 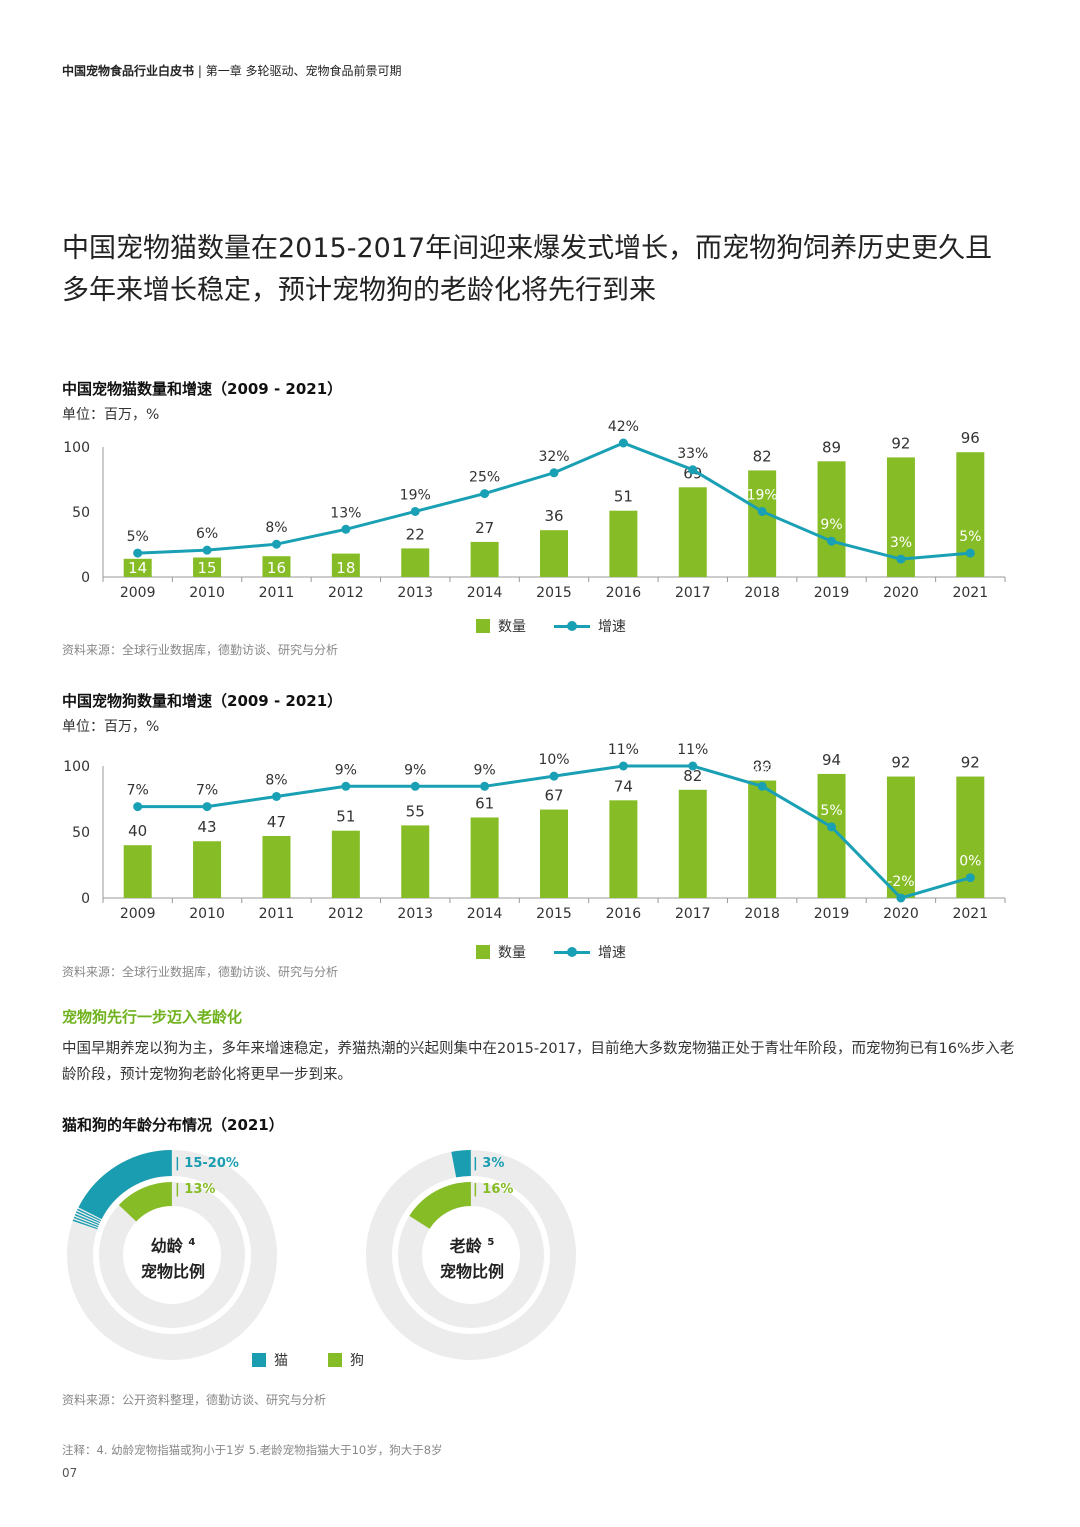 I want to click on donut-old-main: 老龄 5, so click(x=472, y=1246).